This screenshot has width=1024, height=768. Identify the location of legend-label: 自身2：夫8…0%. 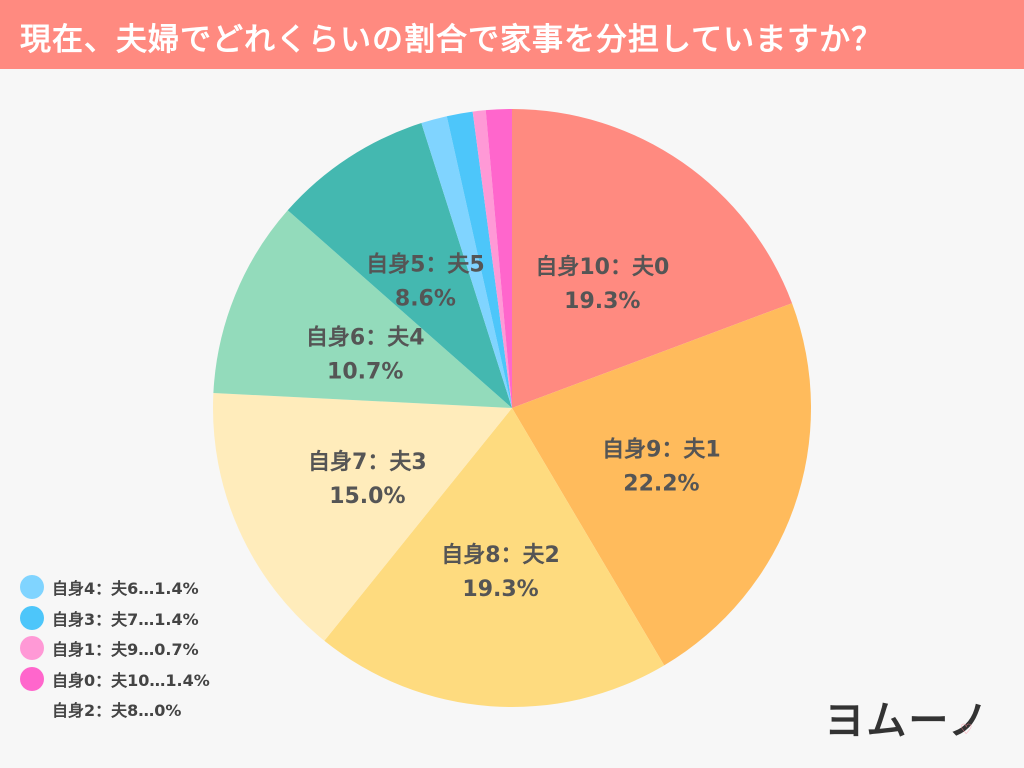
(117, 711).